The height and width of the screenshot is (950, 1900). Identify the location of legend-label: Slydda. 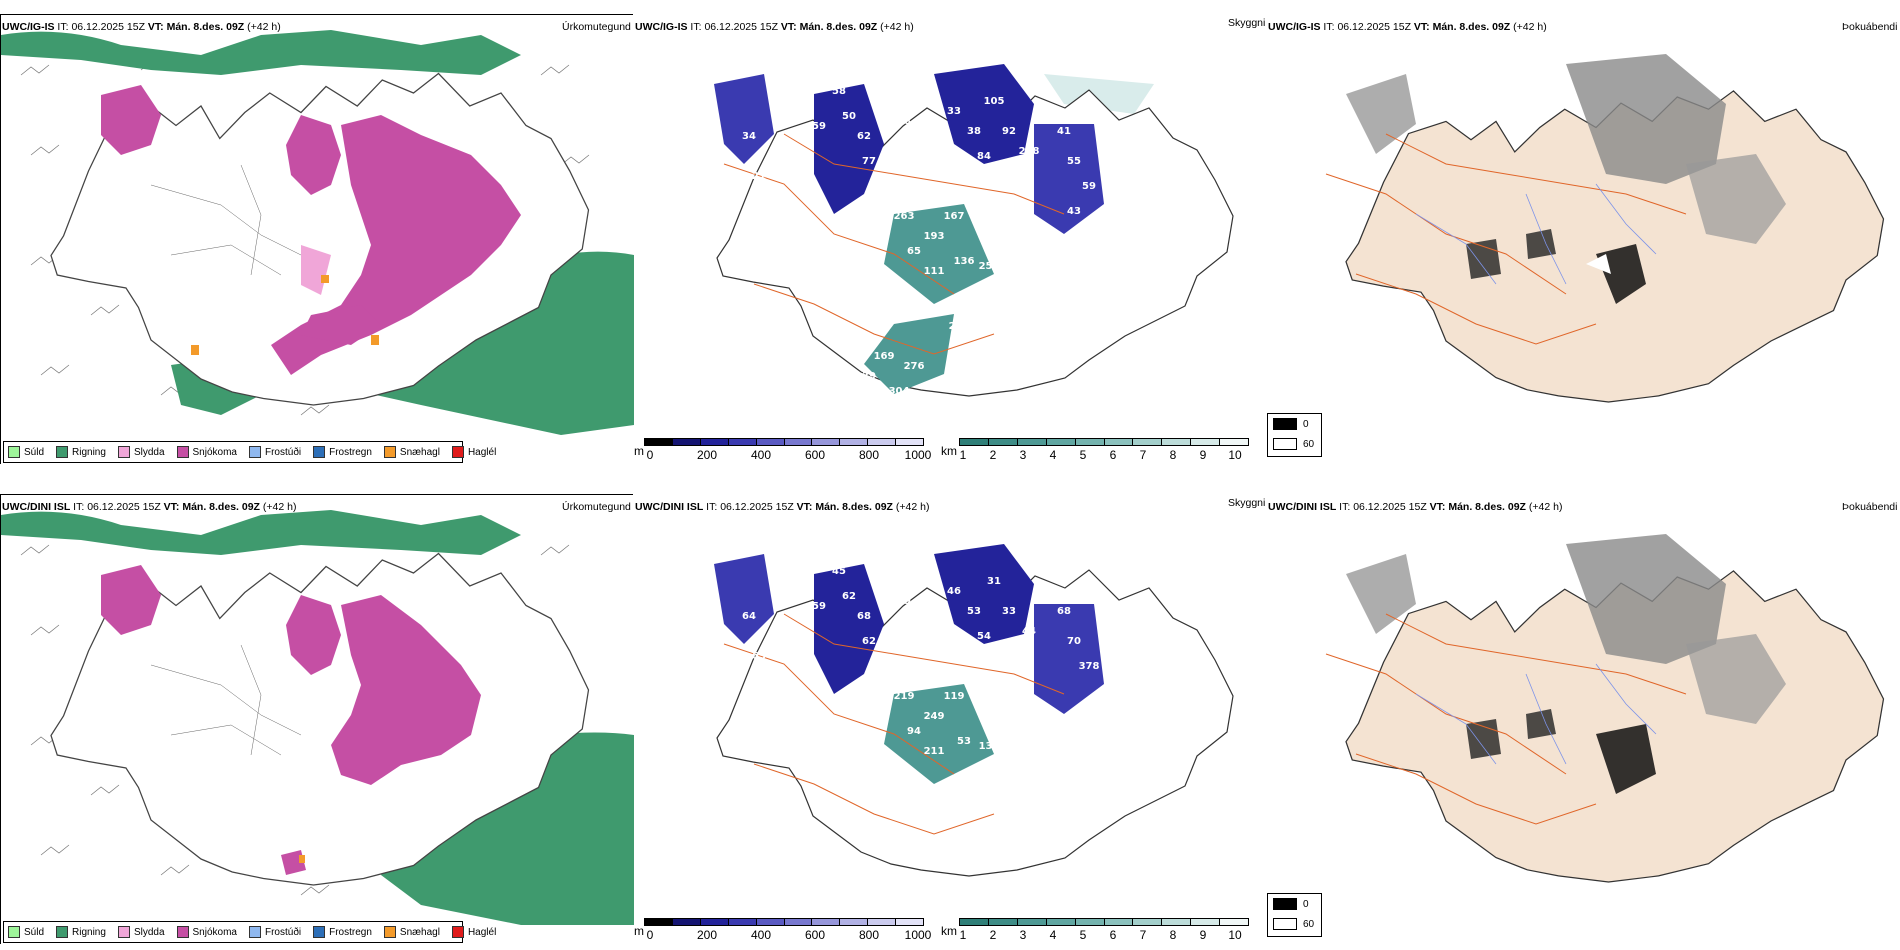
(149, 932).